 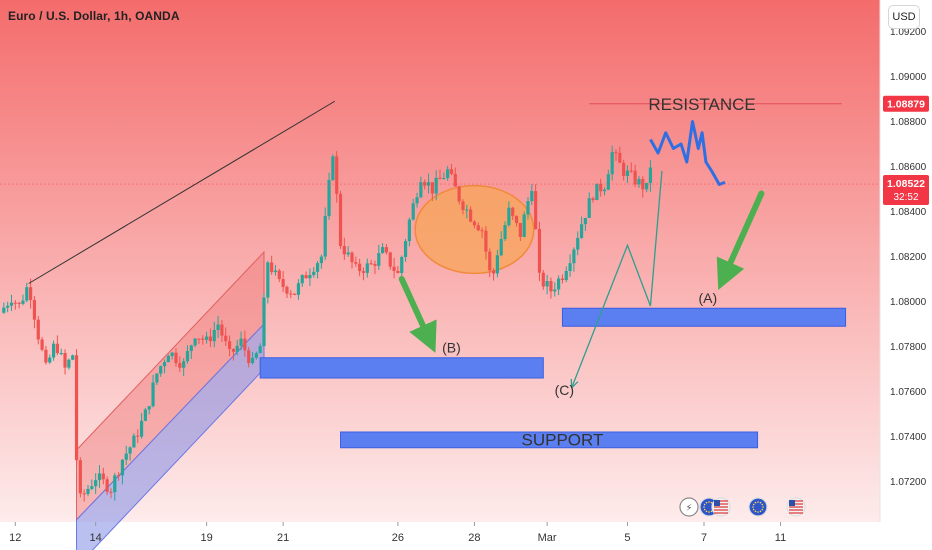 I want to click on time-tick-label: 11, so click(x=780, y=538).